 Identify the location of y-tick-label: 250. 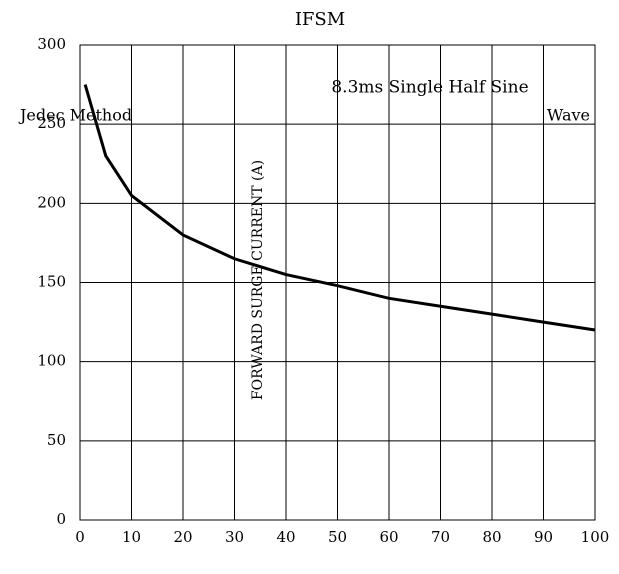
(51, 123).